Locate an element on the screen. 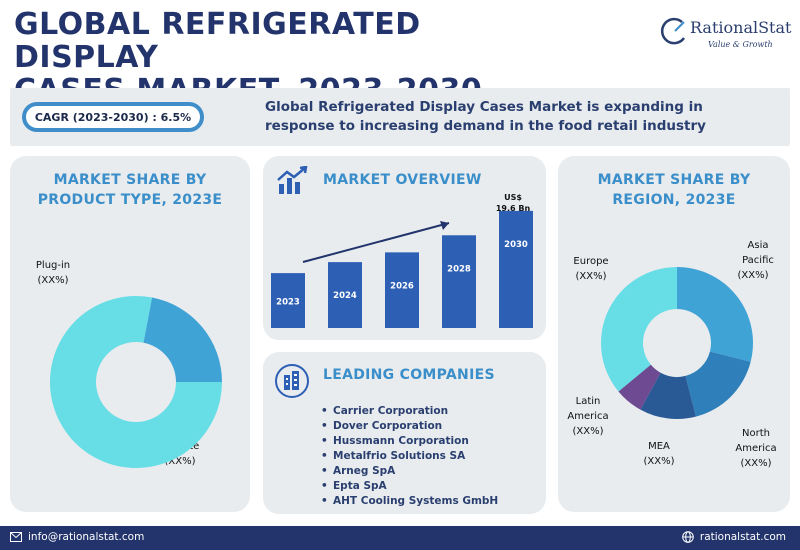  product-type-donut is located at coordinates (136, 382).